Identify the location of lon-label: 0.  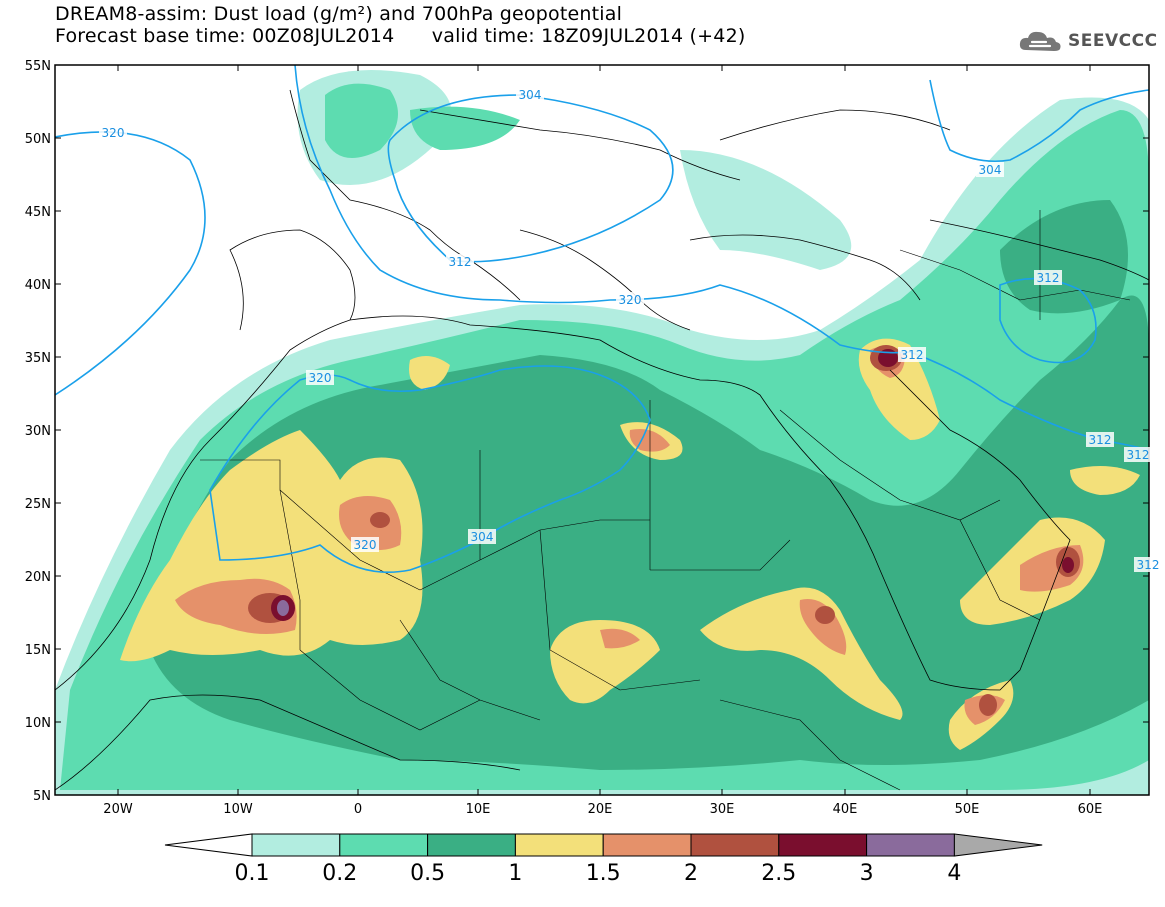
(358, 809).